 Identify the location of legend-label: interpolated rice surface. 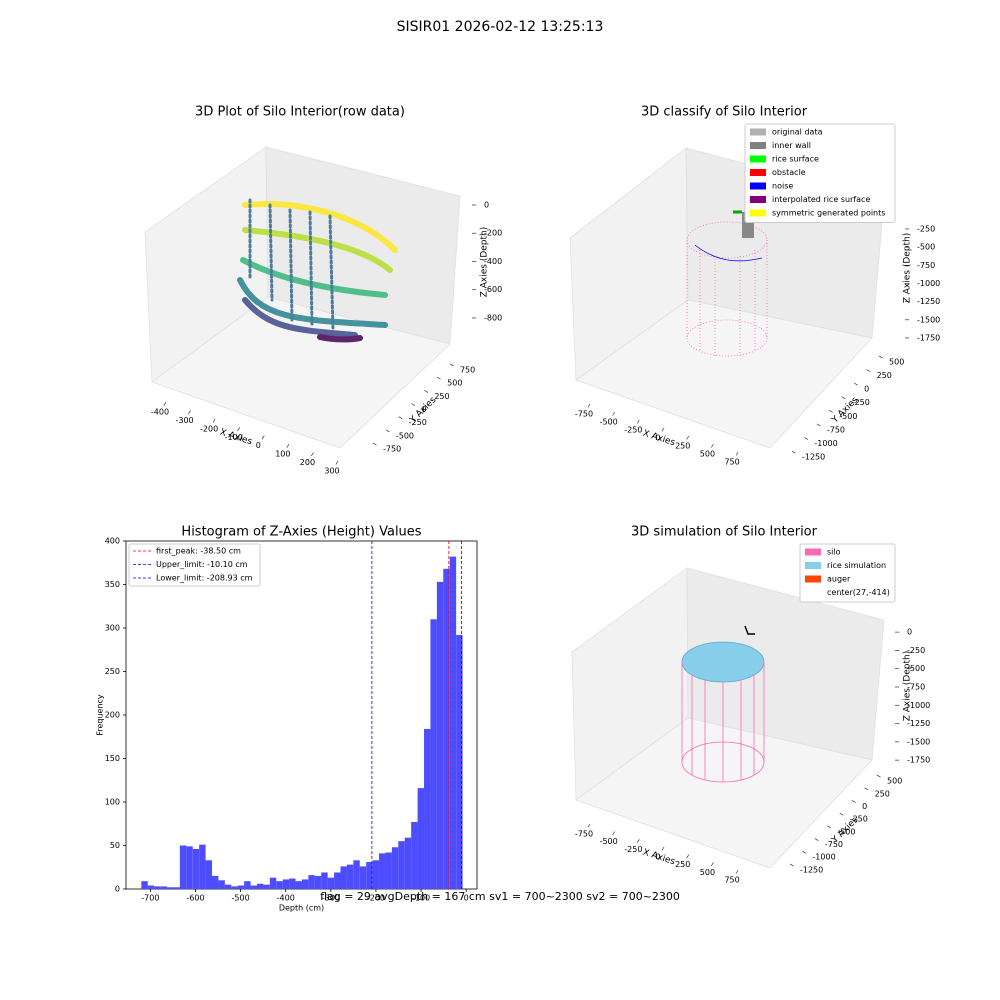
(821, 199).